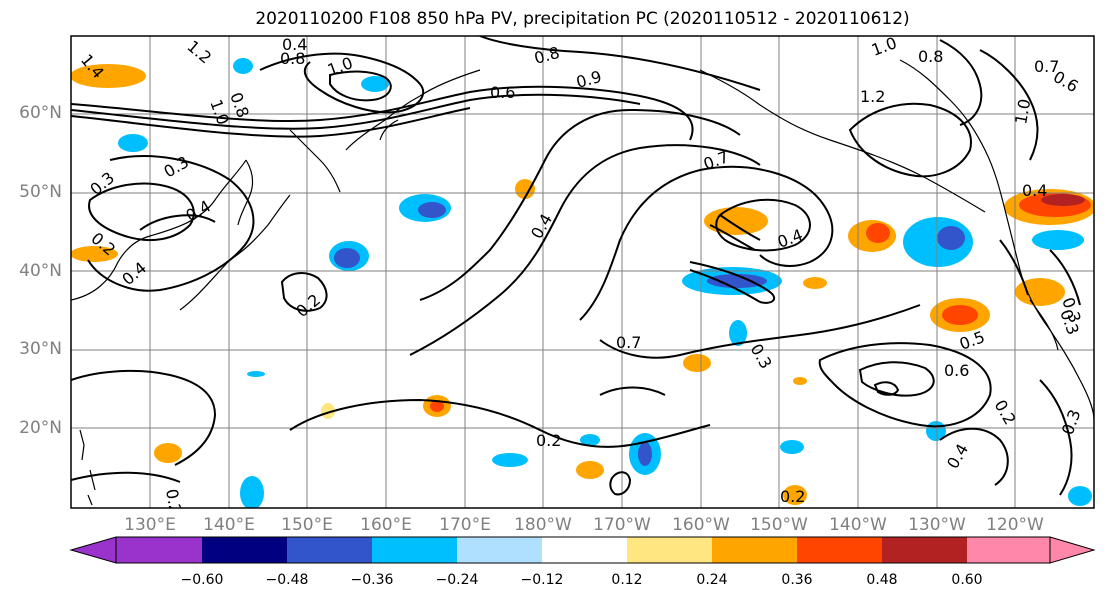 The height and width of the screenshot is (601, 1105). Describe the element at coordinates (627, 580) in the screenshot. I see `colorbar-tick-label: 0.12` at that location.